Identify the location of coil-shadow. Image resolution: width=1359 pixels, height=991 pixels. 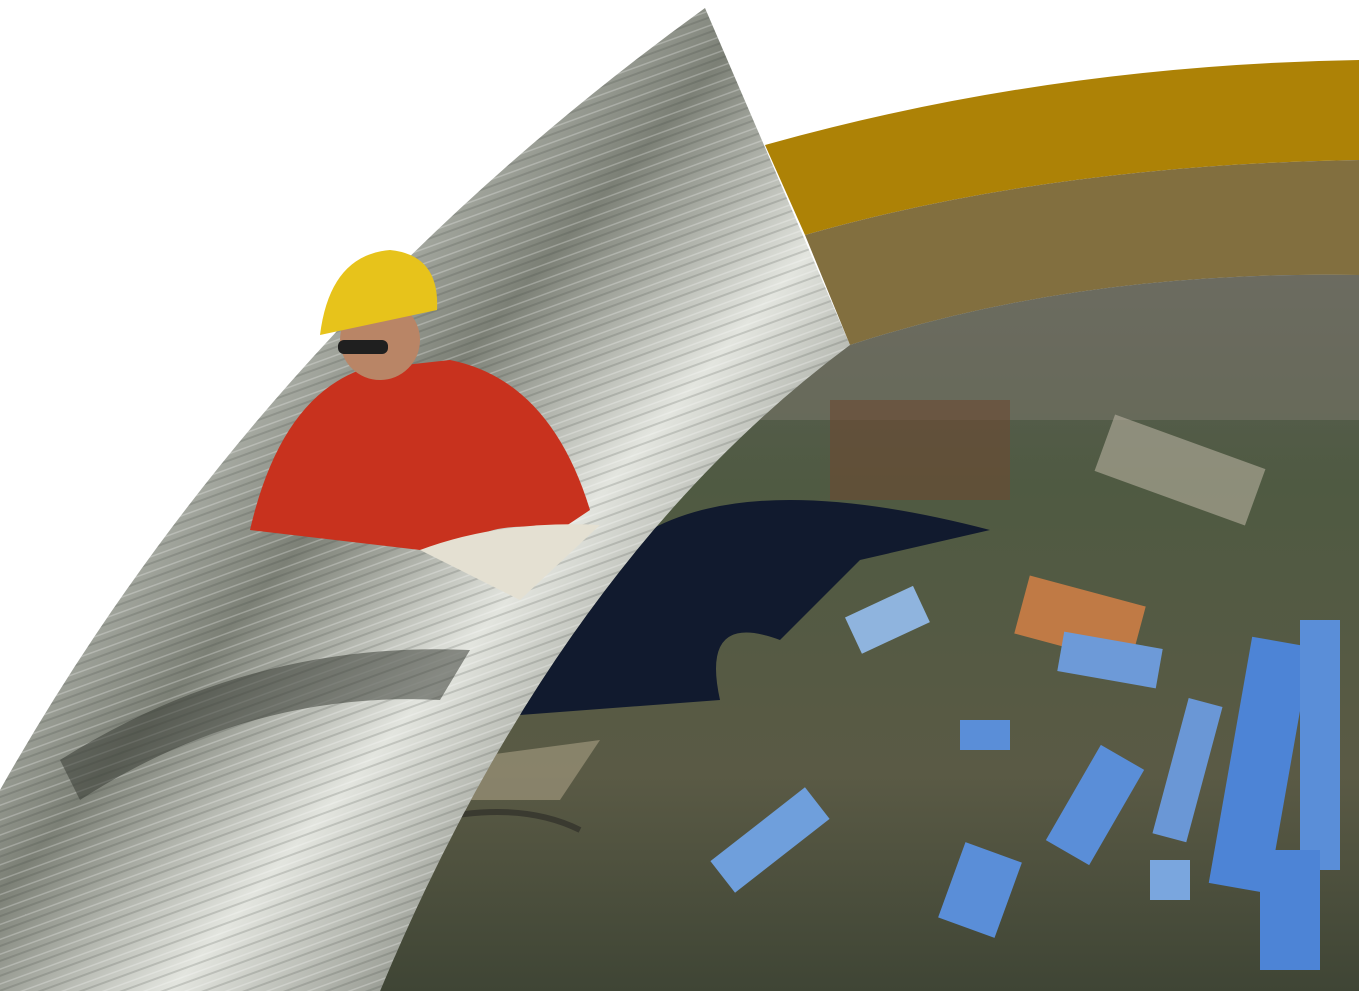
(265, 724).